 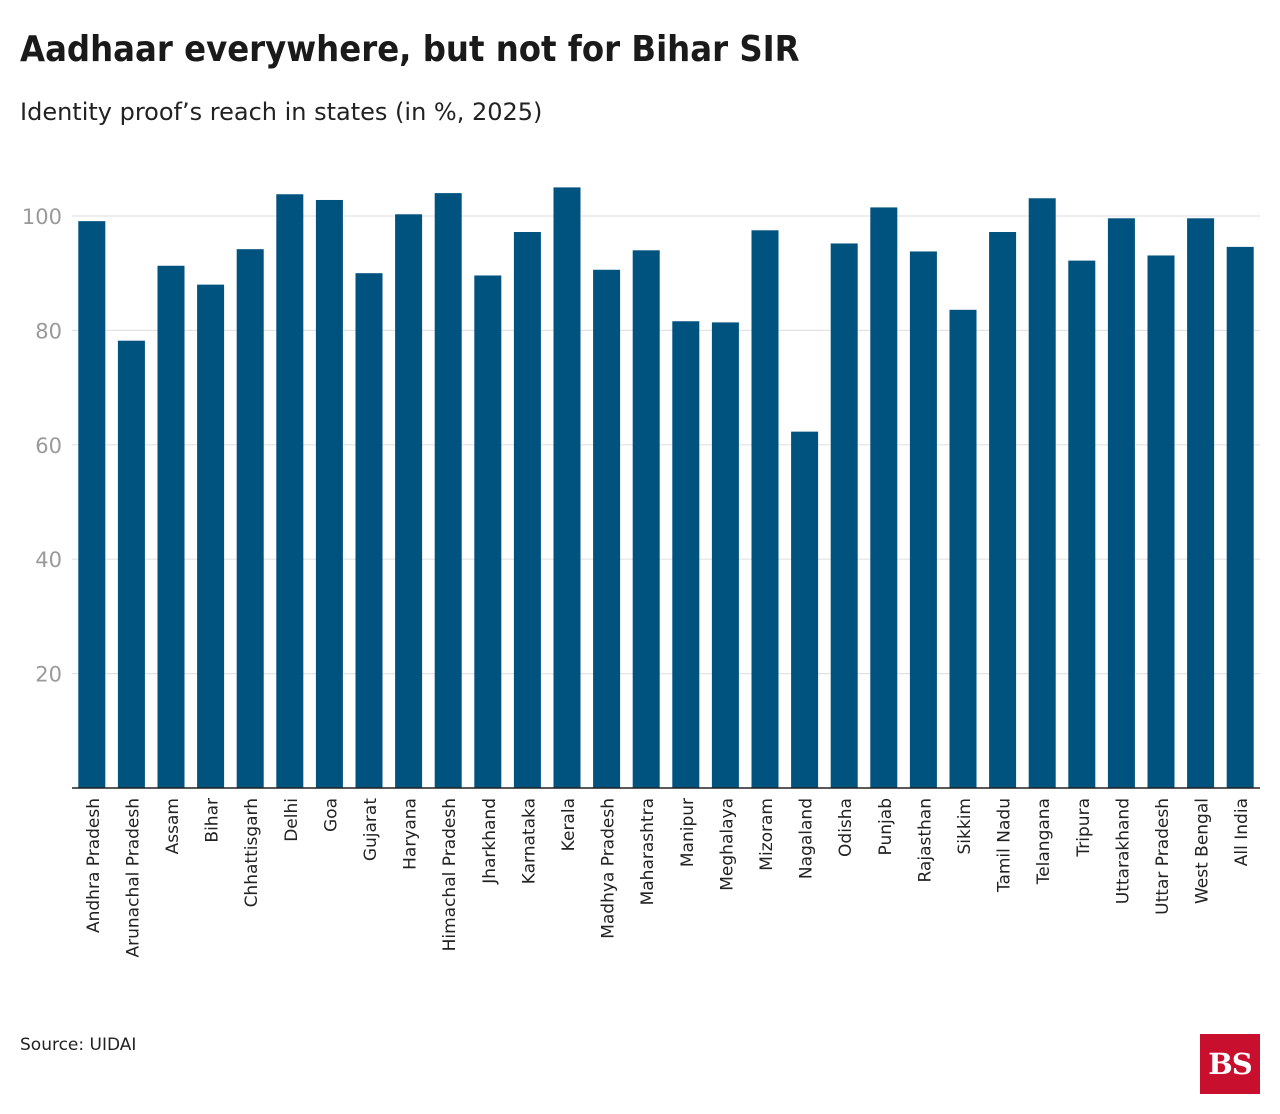 I want to click on x-tick-label: Gujarat, so click(x=371, y=829).